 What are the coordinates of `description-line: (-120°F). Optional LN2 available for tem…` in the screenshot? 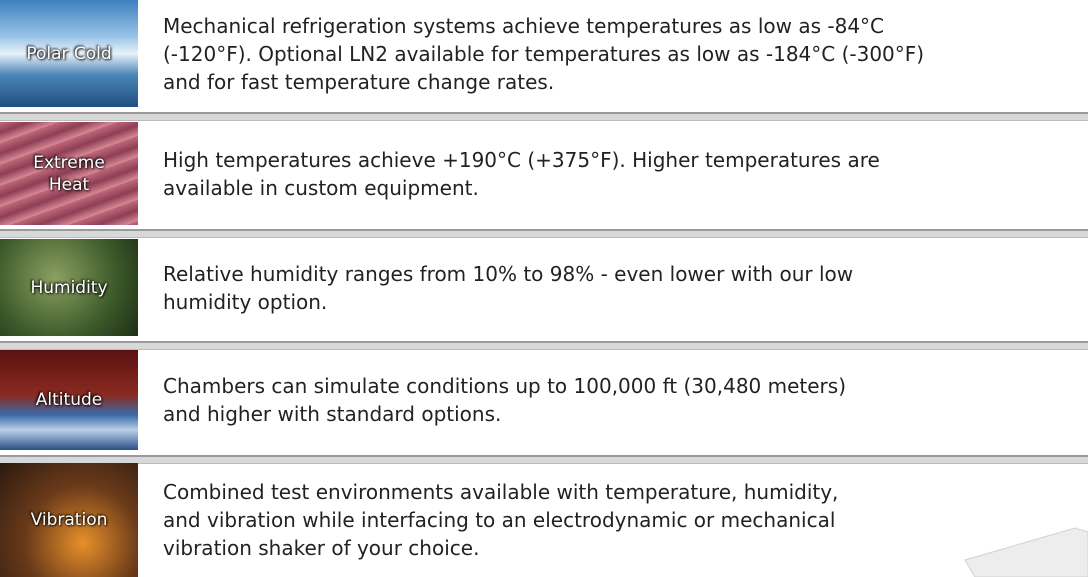 It's located at (544, 53).